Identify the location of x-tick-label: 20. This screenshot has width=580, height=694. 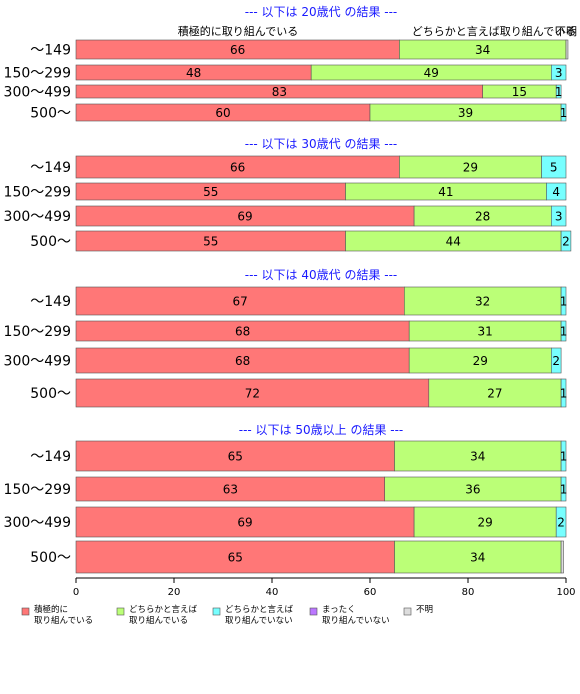
(174, 592).